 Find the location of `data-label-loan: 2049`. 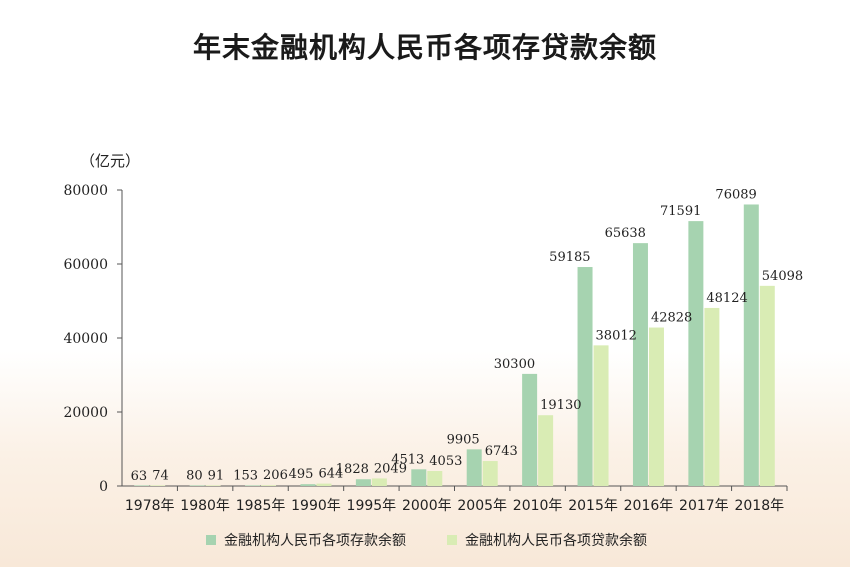

data-label-loan: 2049 is located at coordinates (390, 468).